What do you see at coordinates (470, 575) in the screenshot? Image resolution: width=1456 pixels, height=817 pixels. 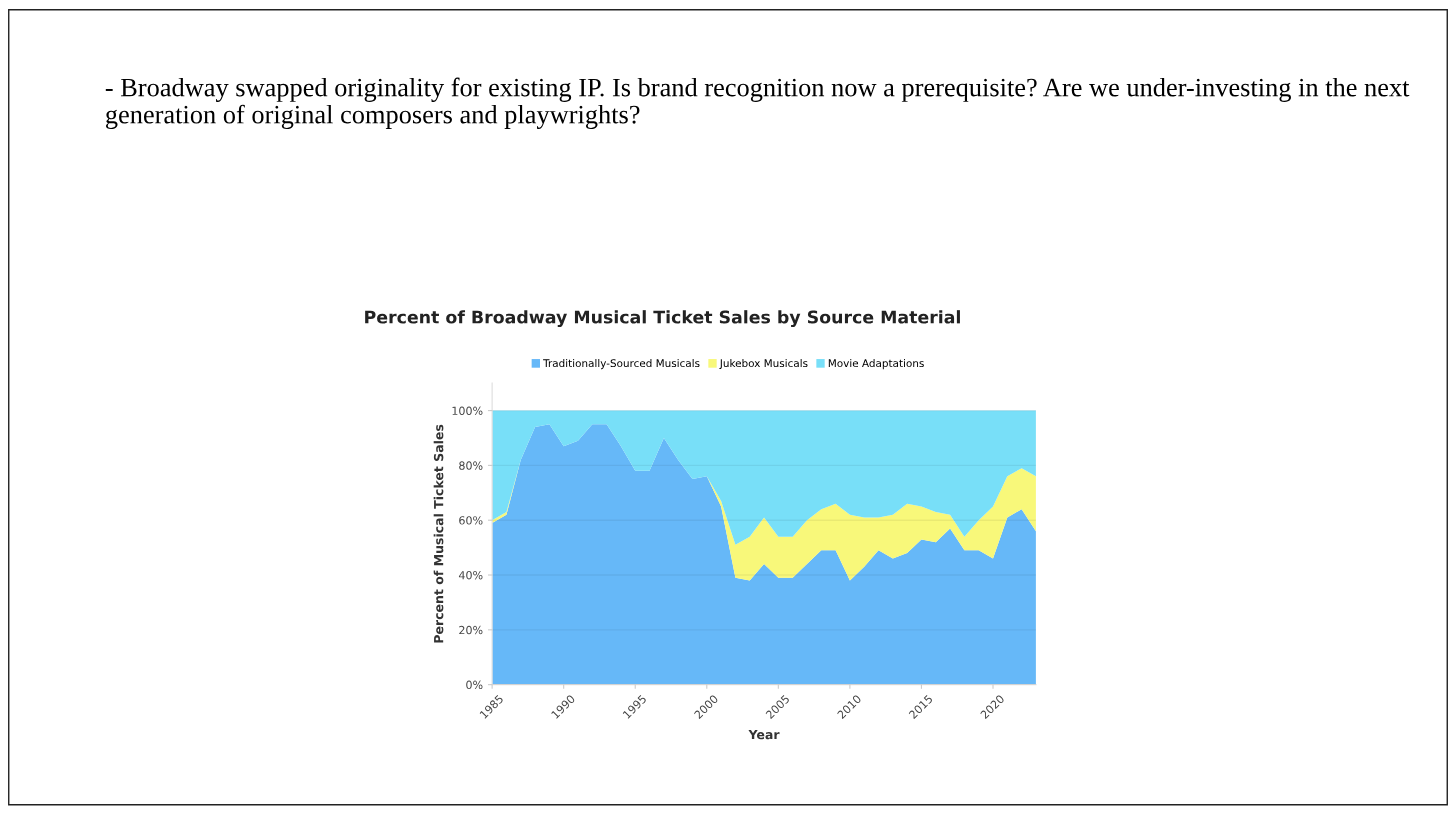 I see `y-tick-label: 40%` at bounding box center [470, 575].